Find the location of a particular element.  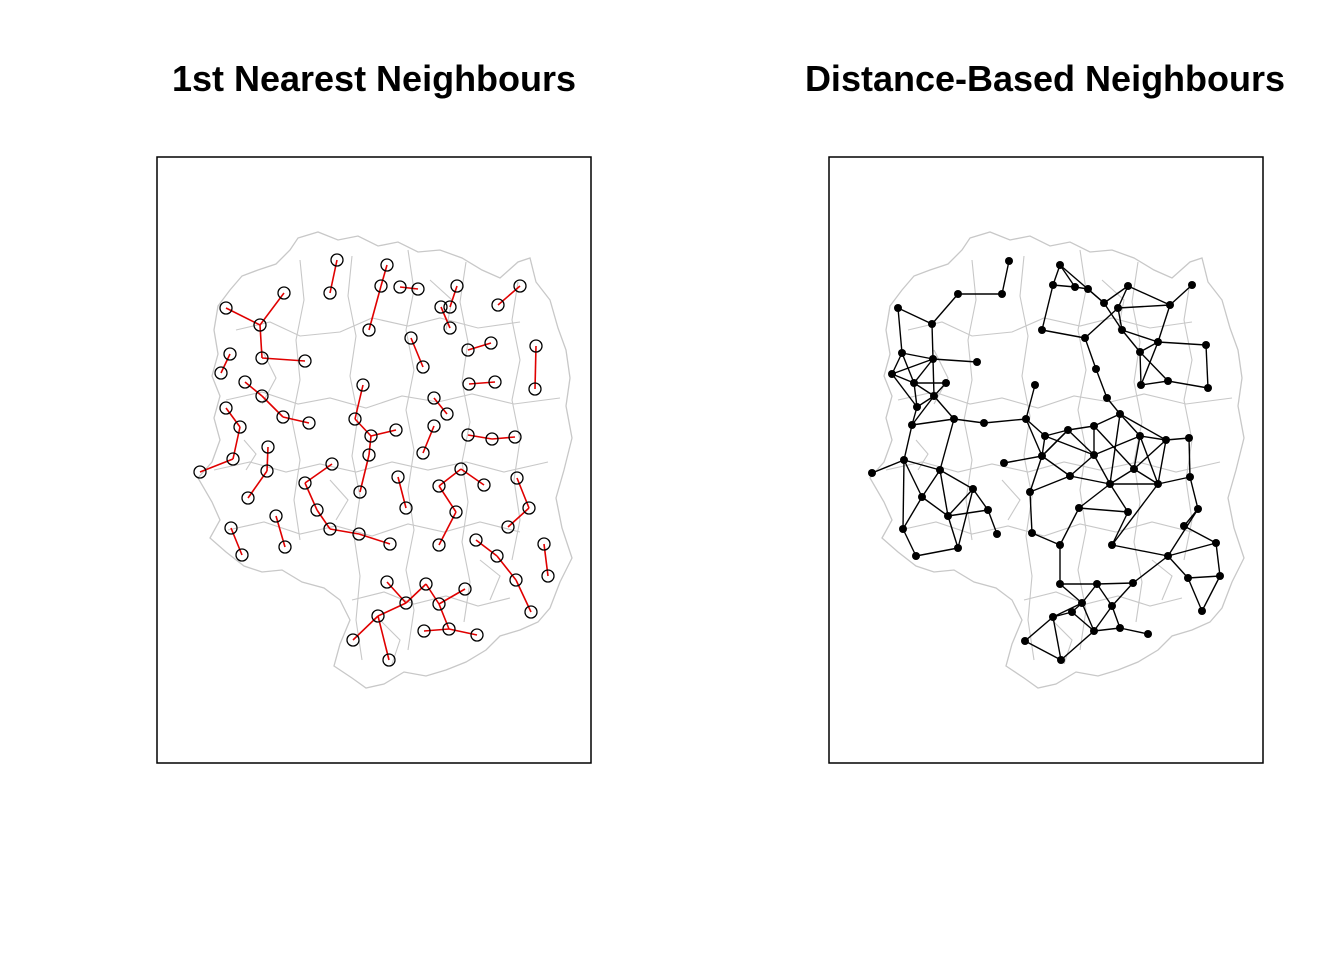

right-panel-title: Distance-Based Neighbours is located at coordinates (1045, 78).